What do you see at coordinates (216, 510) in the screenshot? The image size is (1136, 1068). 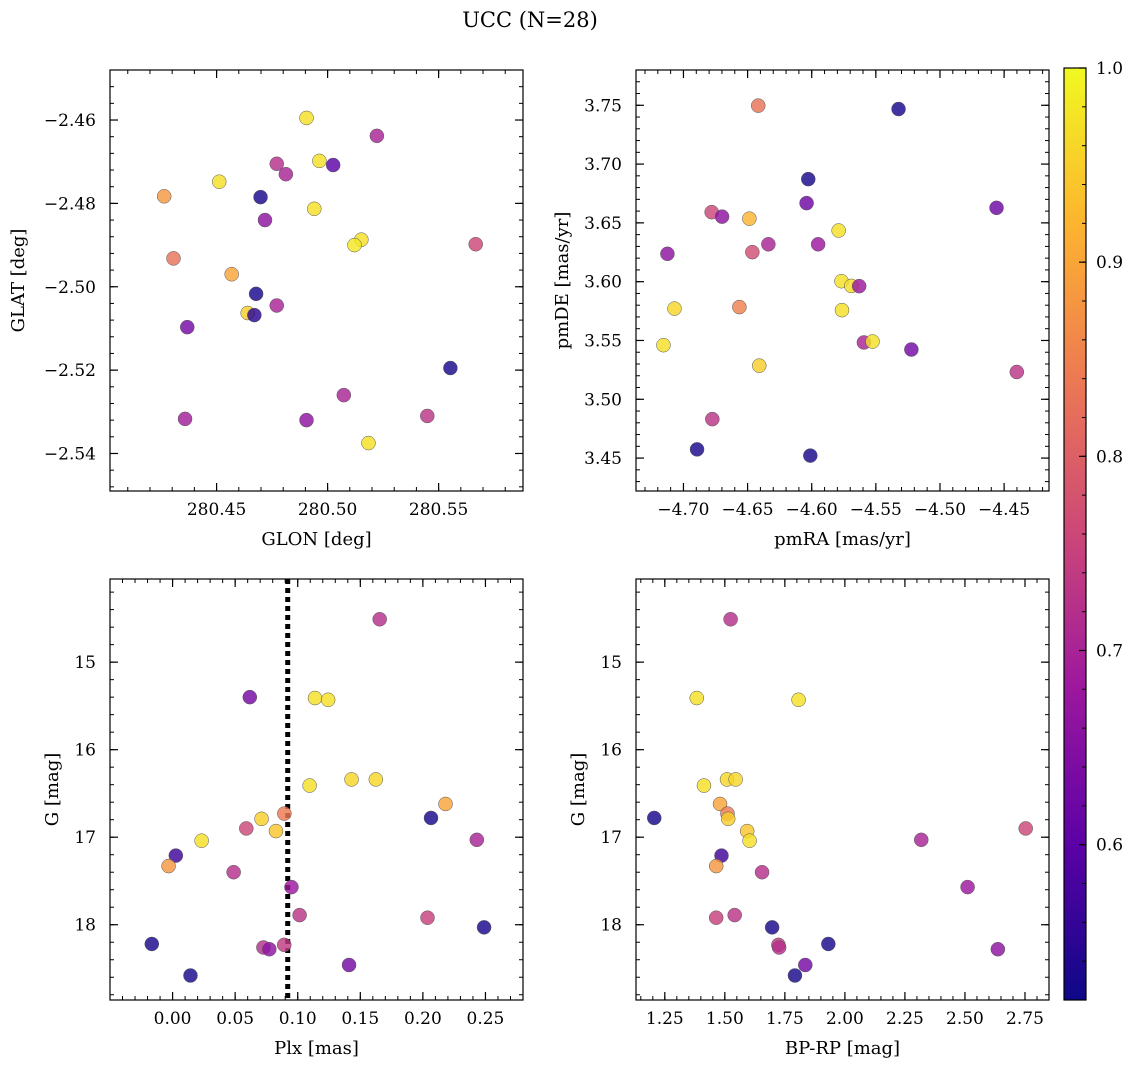 I see `x-tick-label: 280.45` at bounding box center [216, 510].